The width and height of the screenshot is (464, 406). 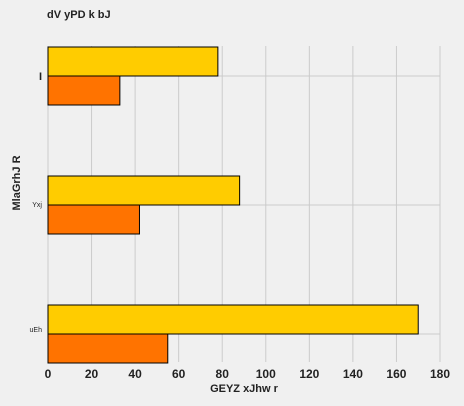 I want to click on x-tick-labels: 0 20 40 60 80 100 120 140 160 180, so click(x=248, y=374).